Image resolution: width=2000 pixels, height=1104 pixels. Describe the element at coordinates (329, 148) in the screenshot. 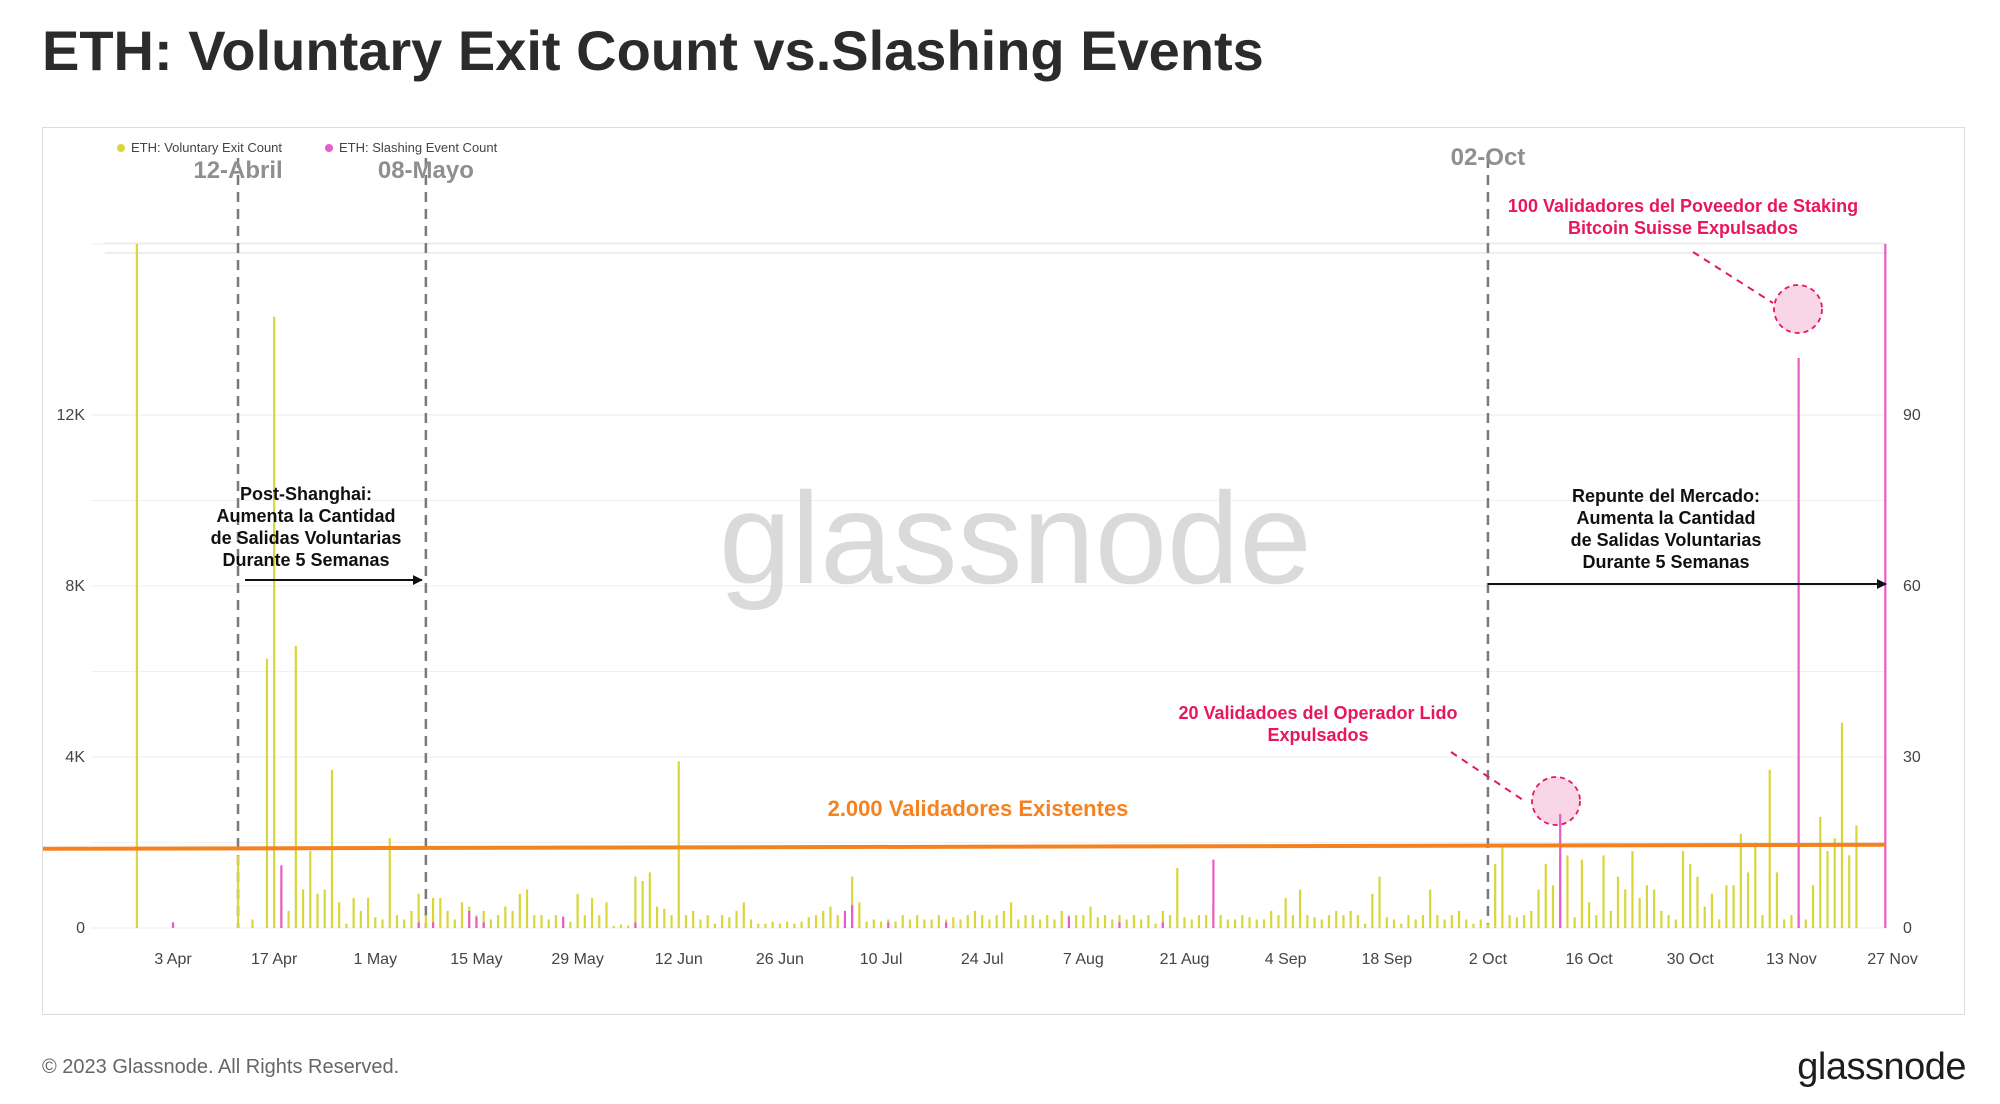

I see `legend-marker-slashing` at that location.